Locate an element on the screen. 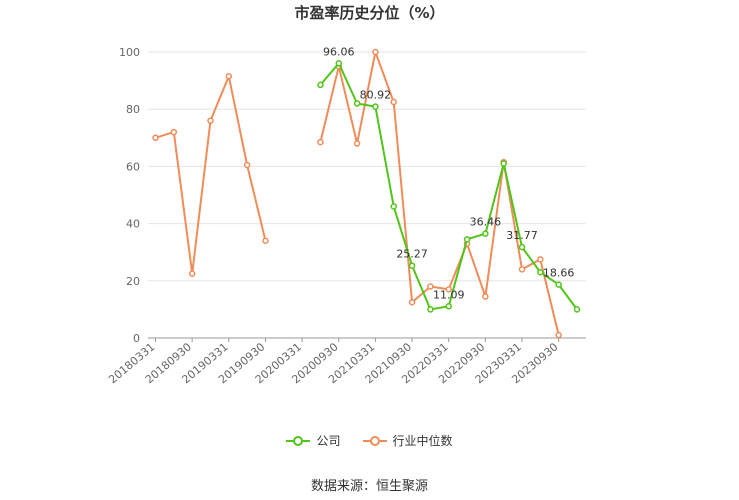 The image size is (739, 500). data-label: 31.77 is located at coordinates (522, 235).